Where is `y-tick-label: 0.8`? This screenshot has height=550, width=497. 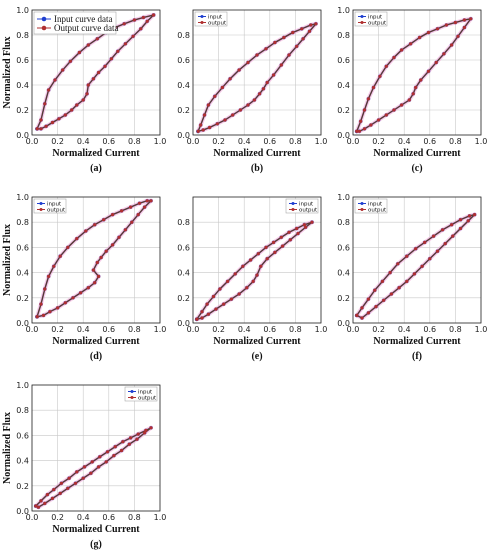
y-tick-label: 0.8 is located at coordinates (22, 410).